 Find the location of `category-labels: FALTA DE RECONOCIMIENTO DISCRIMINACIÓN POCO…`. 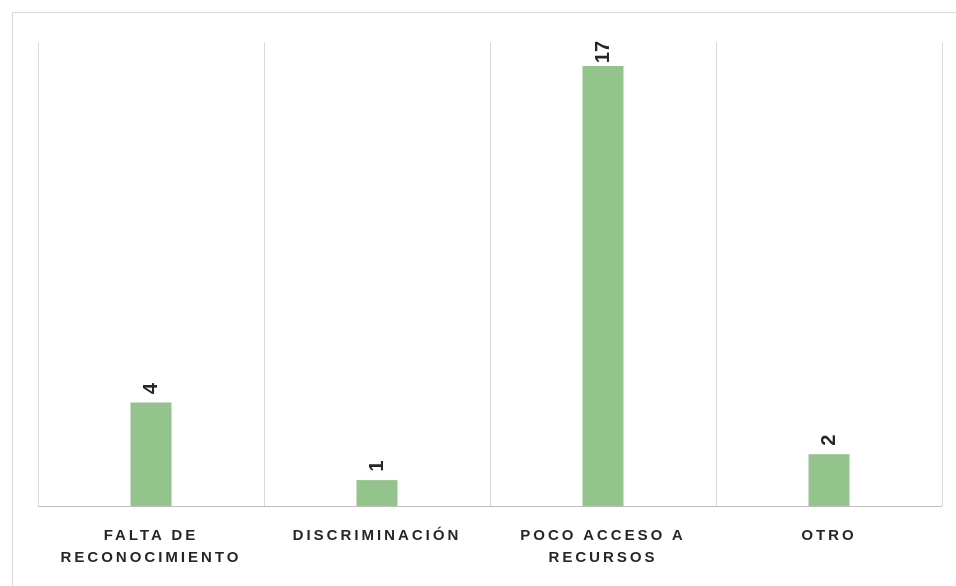

category-labels: FALTA DE RECONOCIMIENTO DISCRIMINACIÓN POCO… is located at coordinates (458, 546).